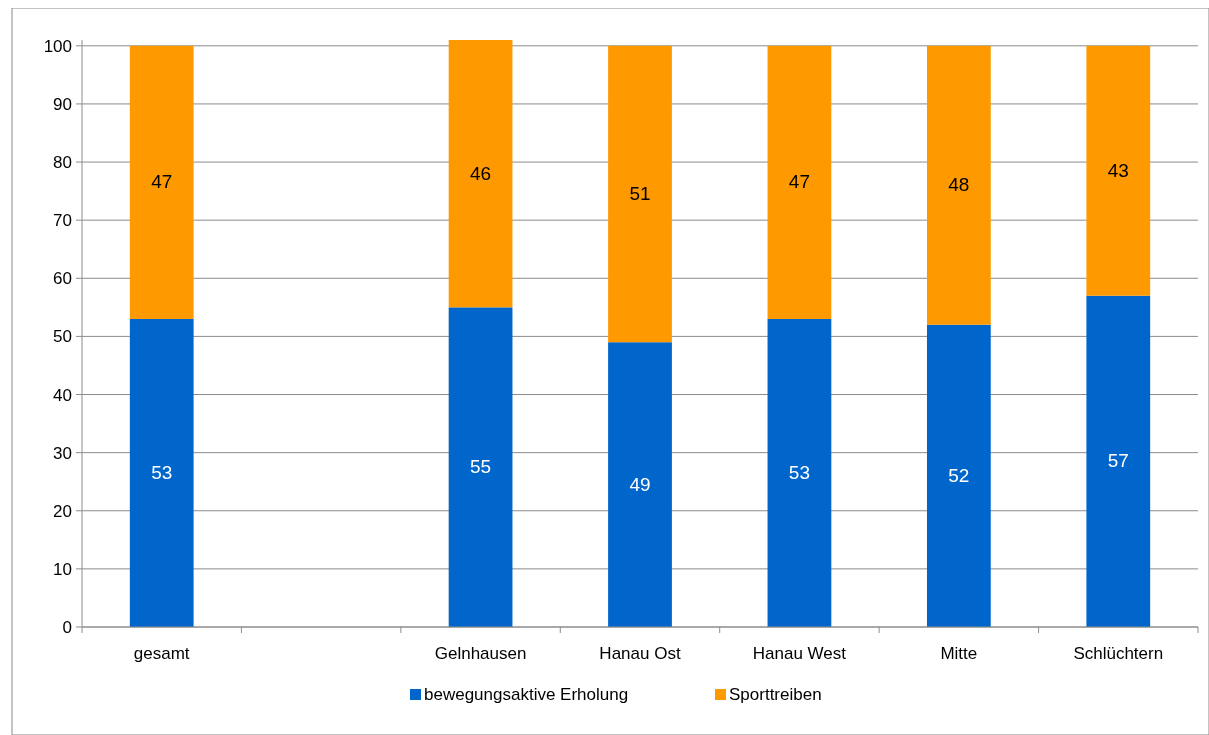 This screenshot has height=735, width=1209. Describe the element at coordinates (62, 453) in the screenshot. I see `y-tick-label: 30` at that location.